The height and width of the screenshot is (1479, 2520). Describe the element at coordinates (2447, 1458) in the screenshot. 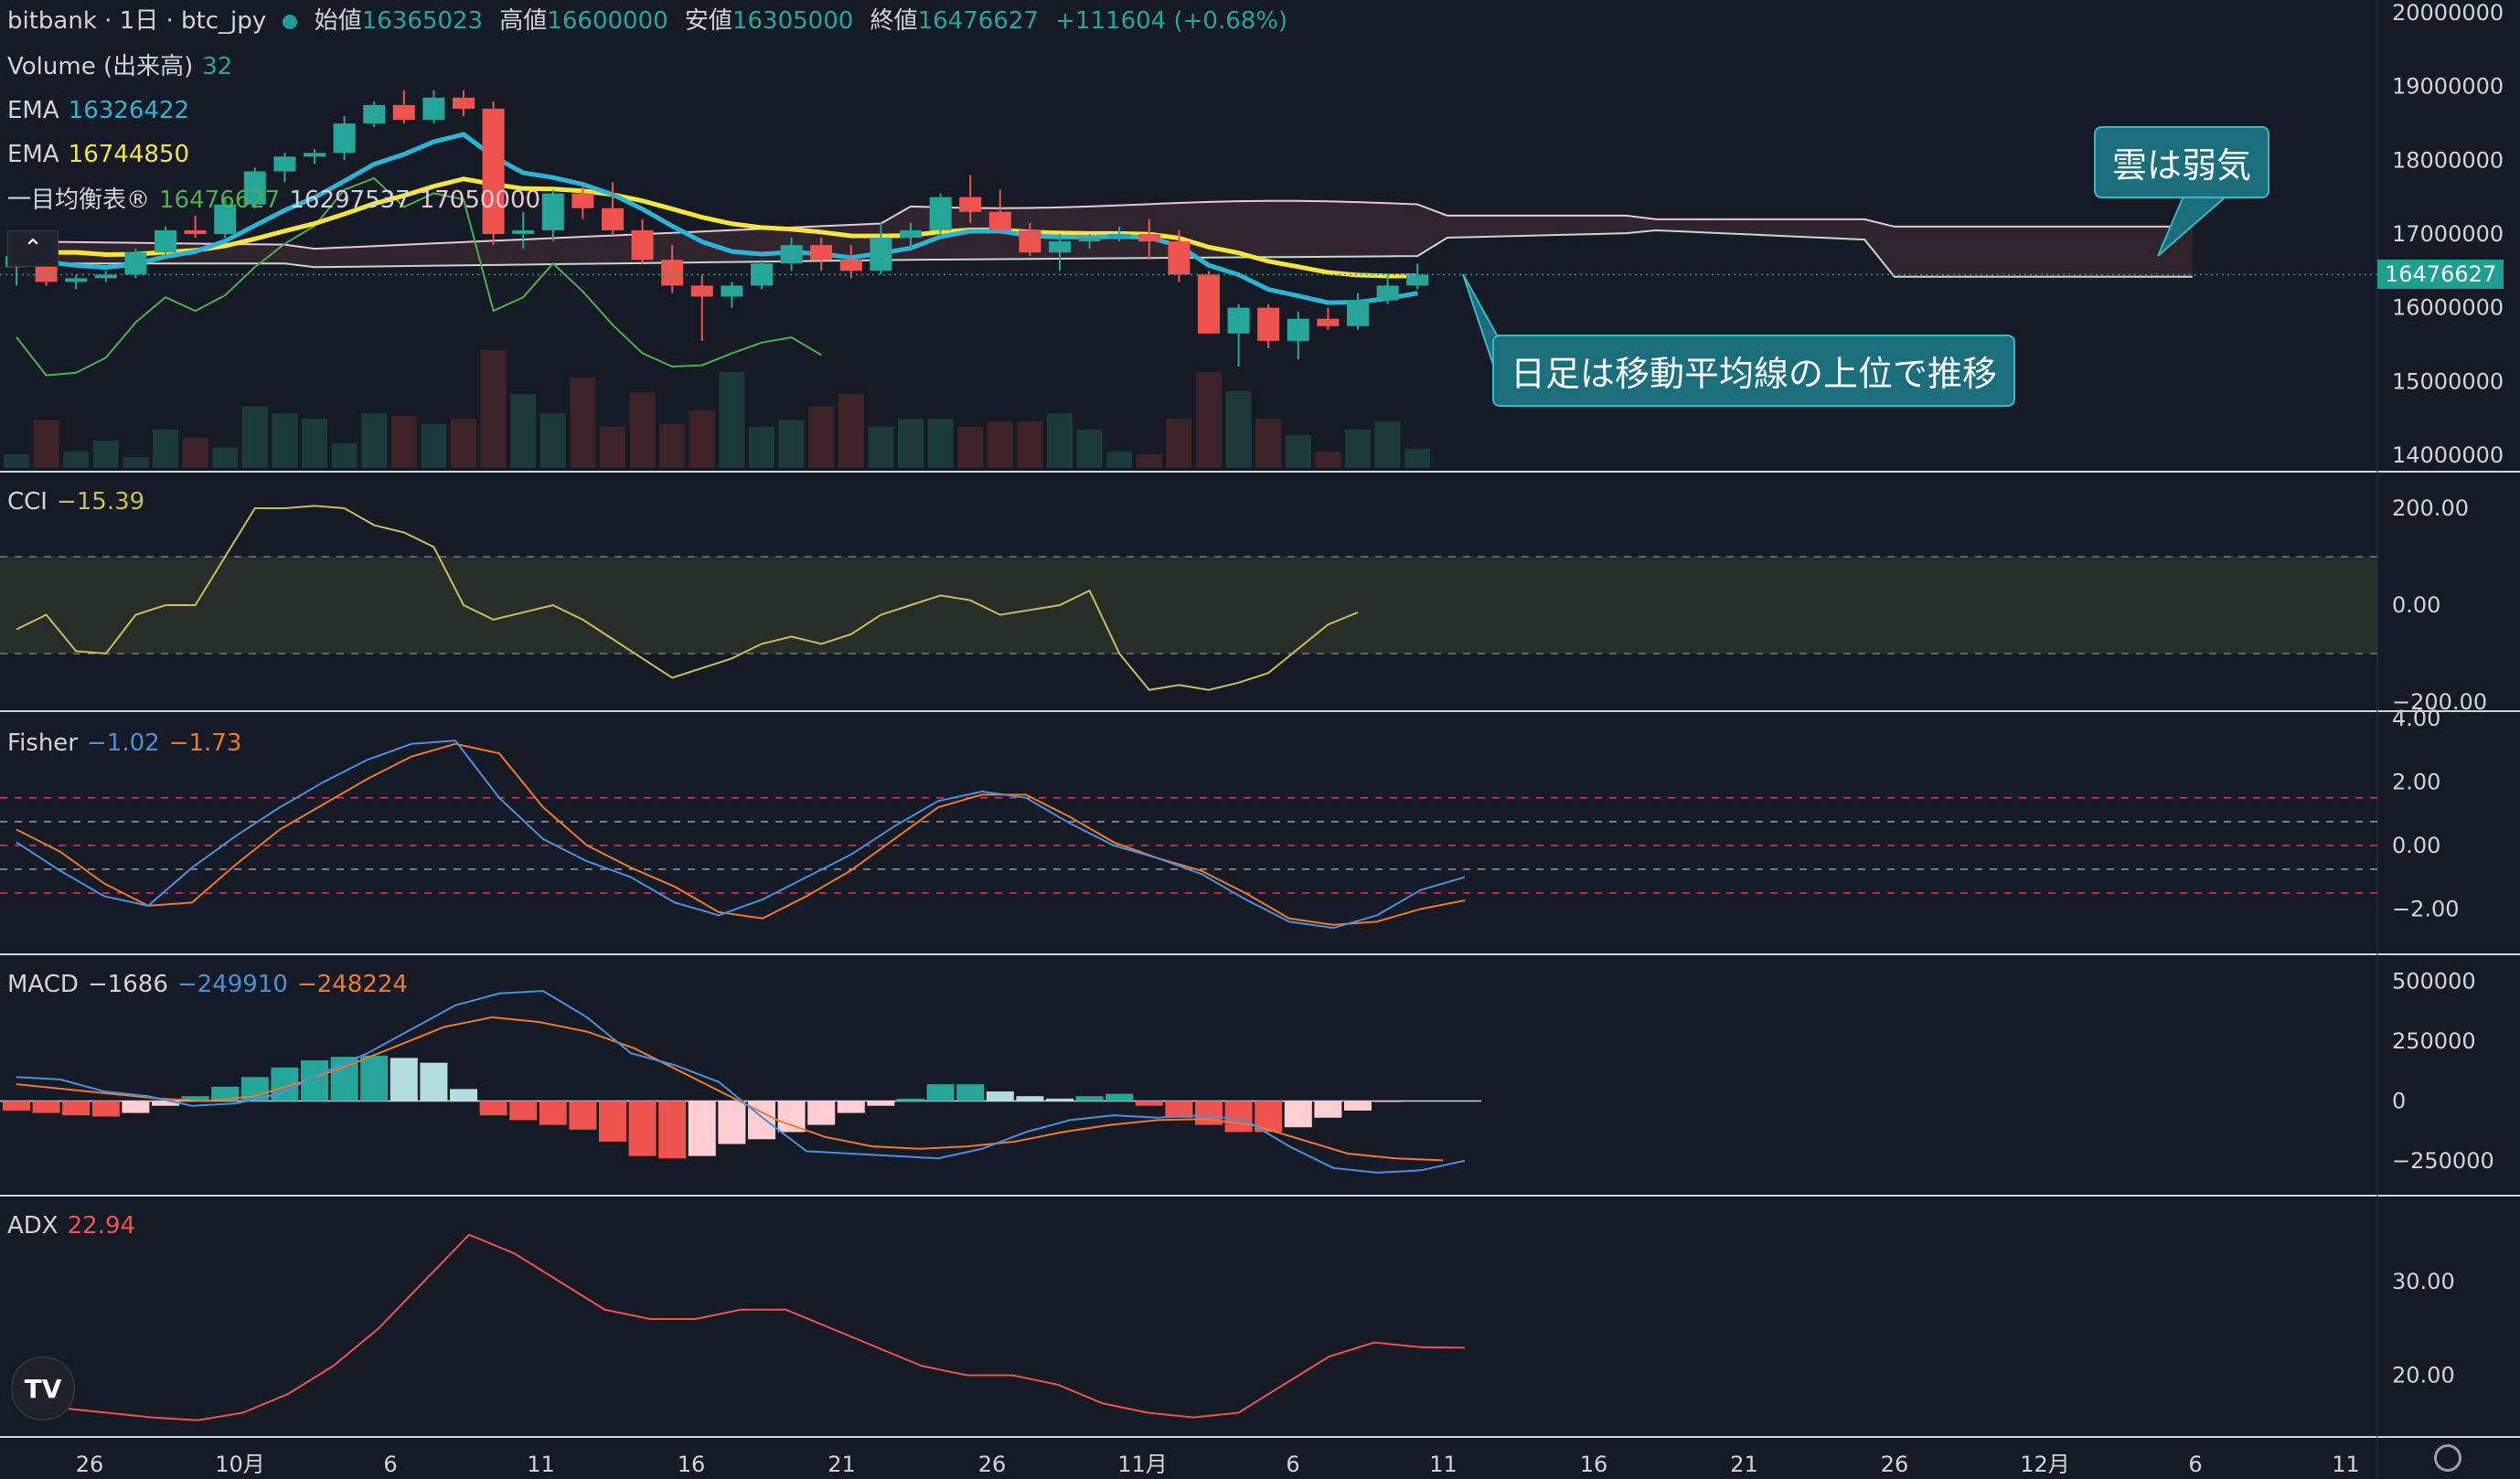

I see `gear-icon` at that location.